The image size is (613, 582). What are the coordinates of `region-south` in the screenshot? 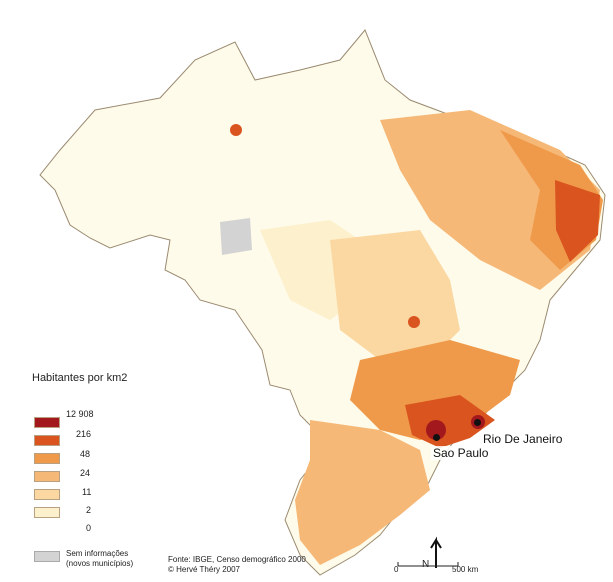 It's located at (362, 492).